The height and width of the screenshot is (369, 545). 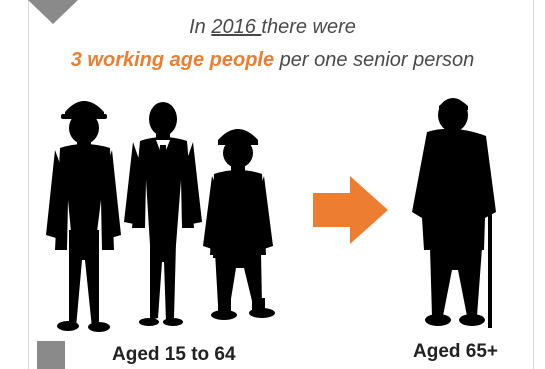 What do you see at coordinates (350, 210) in the screenshot?
I see `right-arrow-icon` at bounding box center [350, 210].